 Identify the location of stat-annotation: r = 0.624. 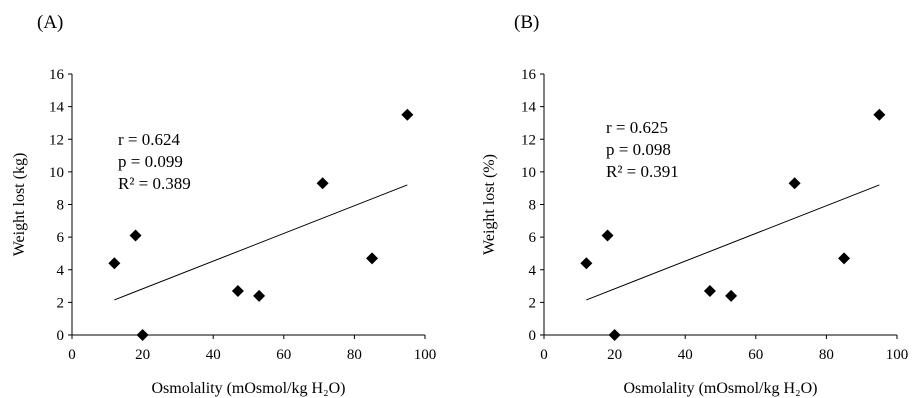
(149, 139).